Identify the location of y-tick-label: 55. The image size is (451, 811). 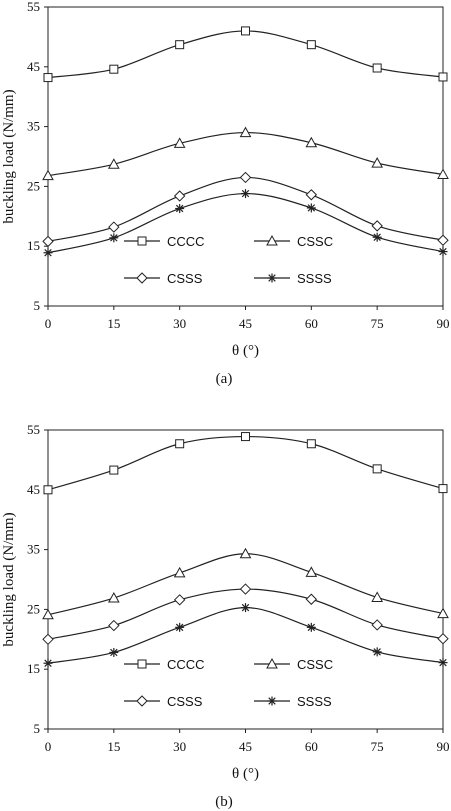
(33, 7).